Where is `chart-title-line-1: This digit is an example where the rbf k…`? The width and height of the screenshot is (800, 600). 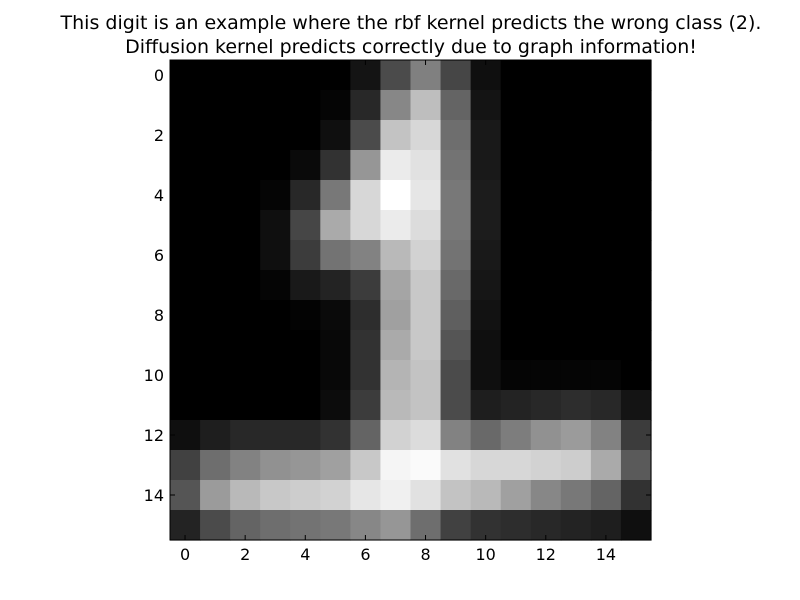
chart-title-line-1: This digit is an example where the rbf k… is located at coordinates (411, 23).